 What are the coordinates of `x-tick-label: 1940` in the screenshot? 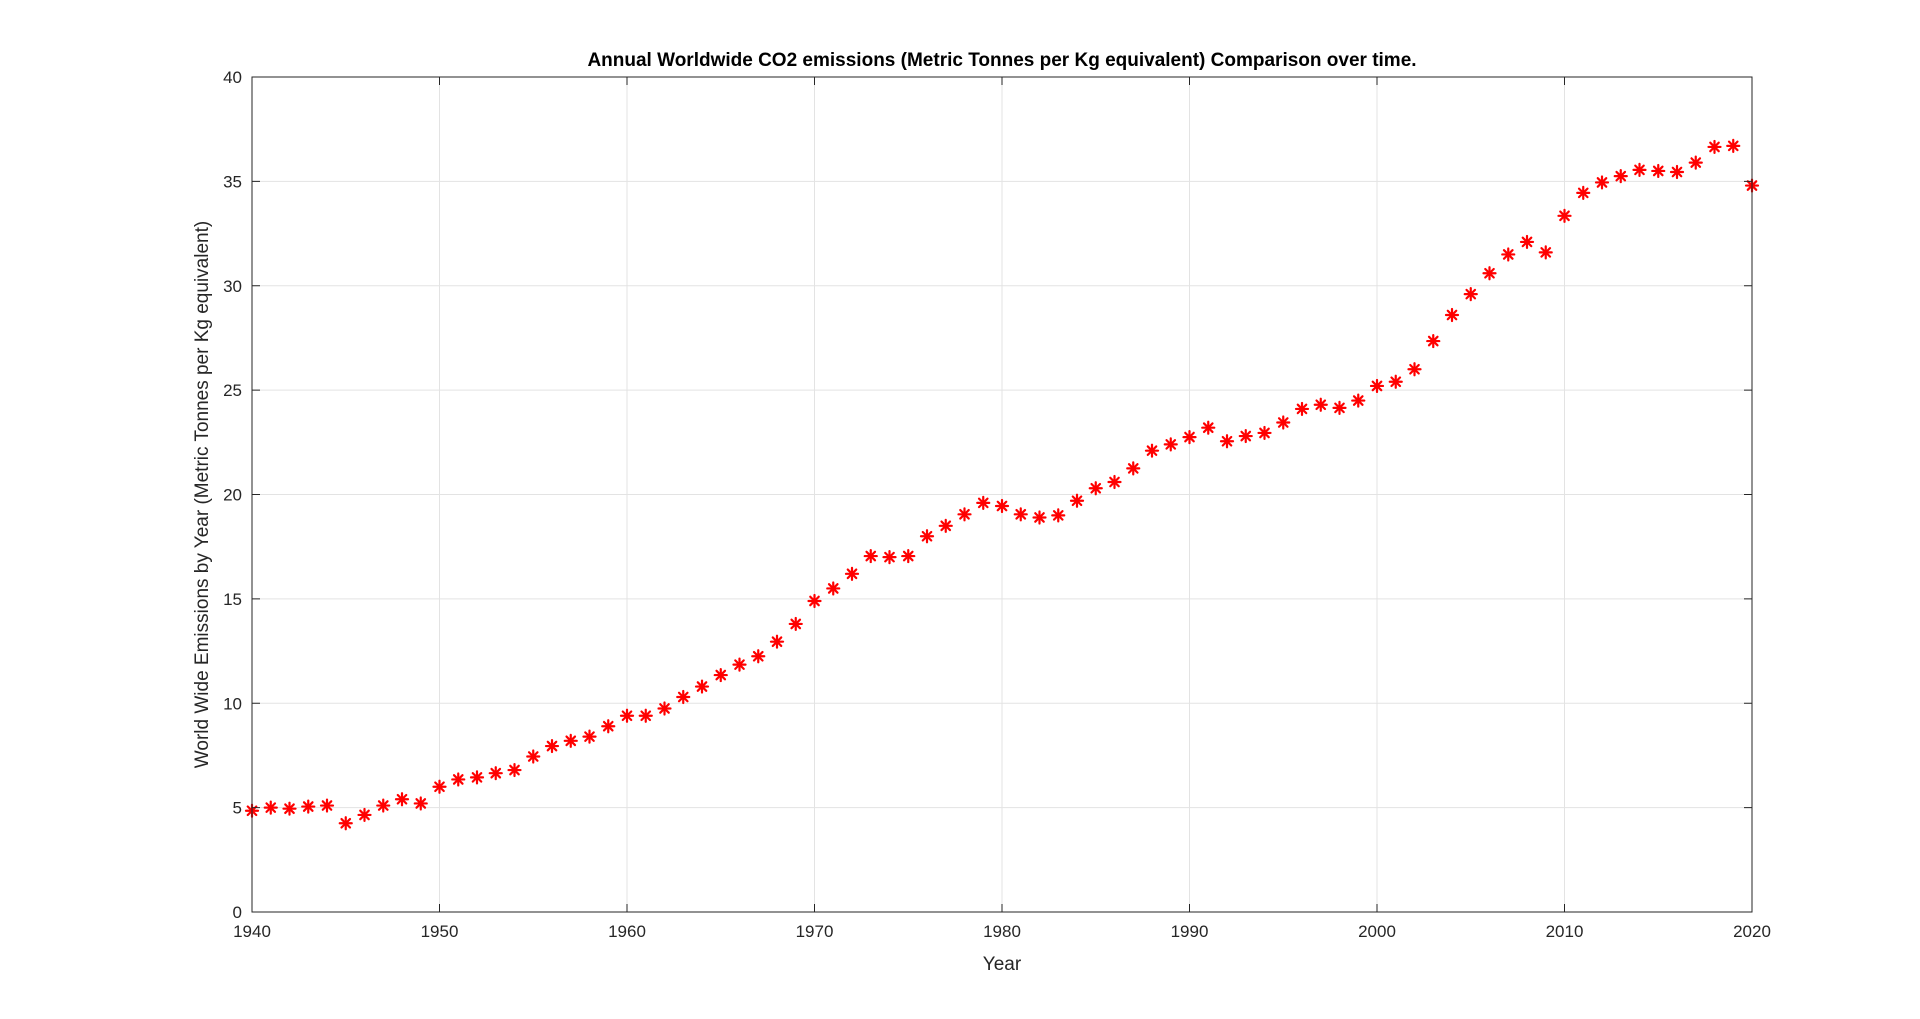 It's located at (252, 931).